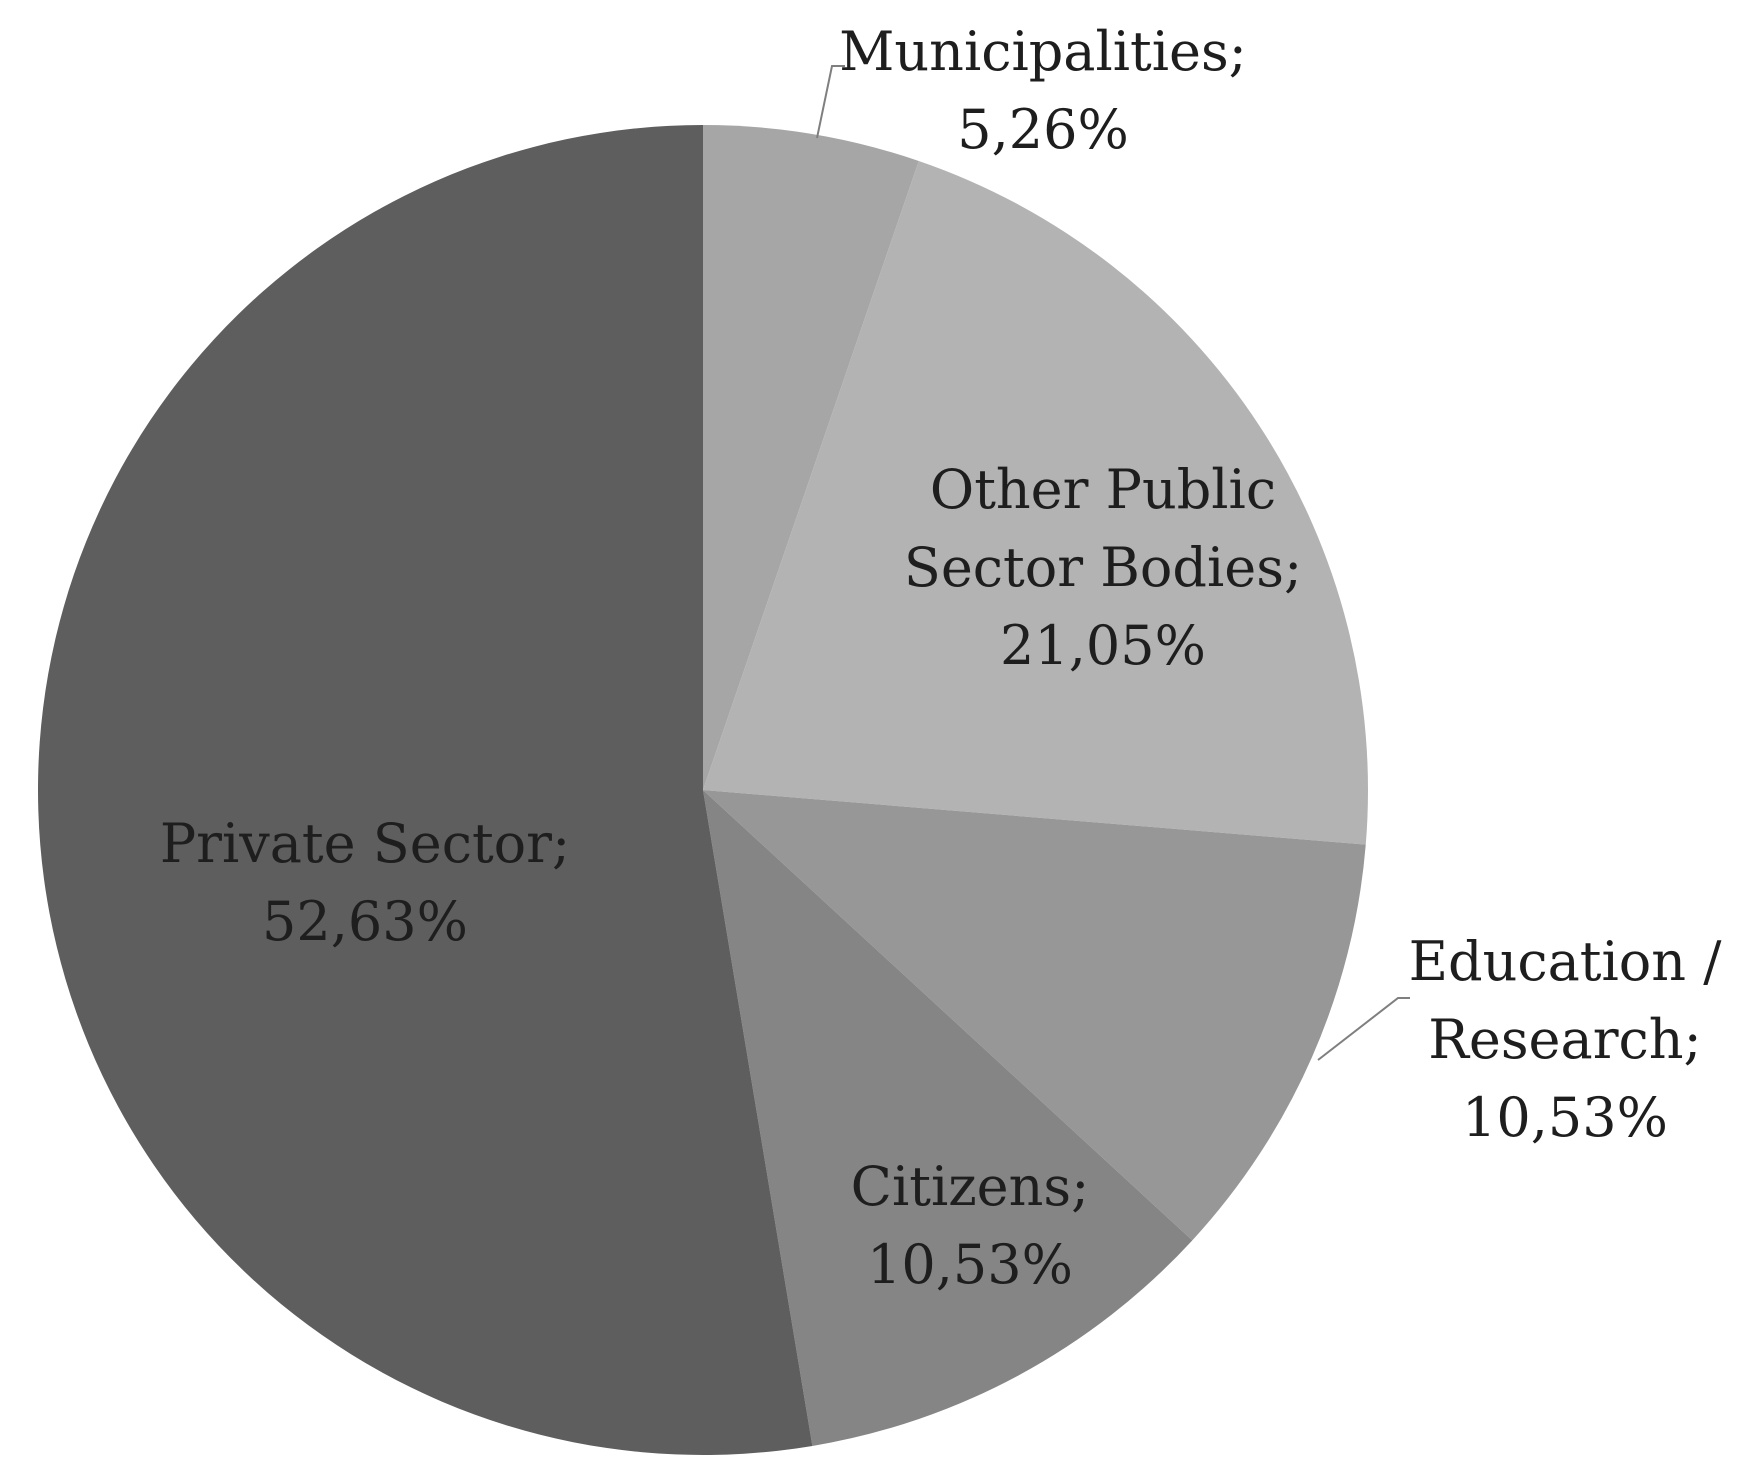 This screenshot has height=1474, width=1737. What do you see at coordinates (811, 457) in the screenshot?
I see `pie-slice-municipalities` at bounding box center [811, 457].